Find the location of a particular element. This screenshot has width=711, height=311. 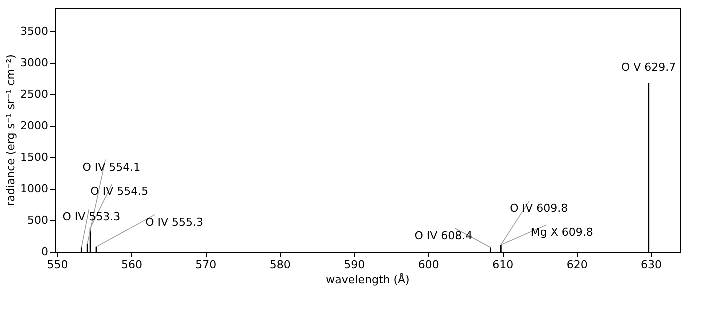

x-tick-label: 630 is located at coordinates (651, 265).